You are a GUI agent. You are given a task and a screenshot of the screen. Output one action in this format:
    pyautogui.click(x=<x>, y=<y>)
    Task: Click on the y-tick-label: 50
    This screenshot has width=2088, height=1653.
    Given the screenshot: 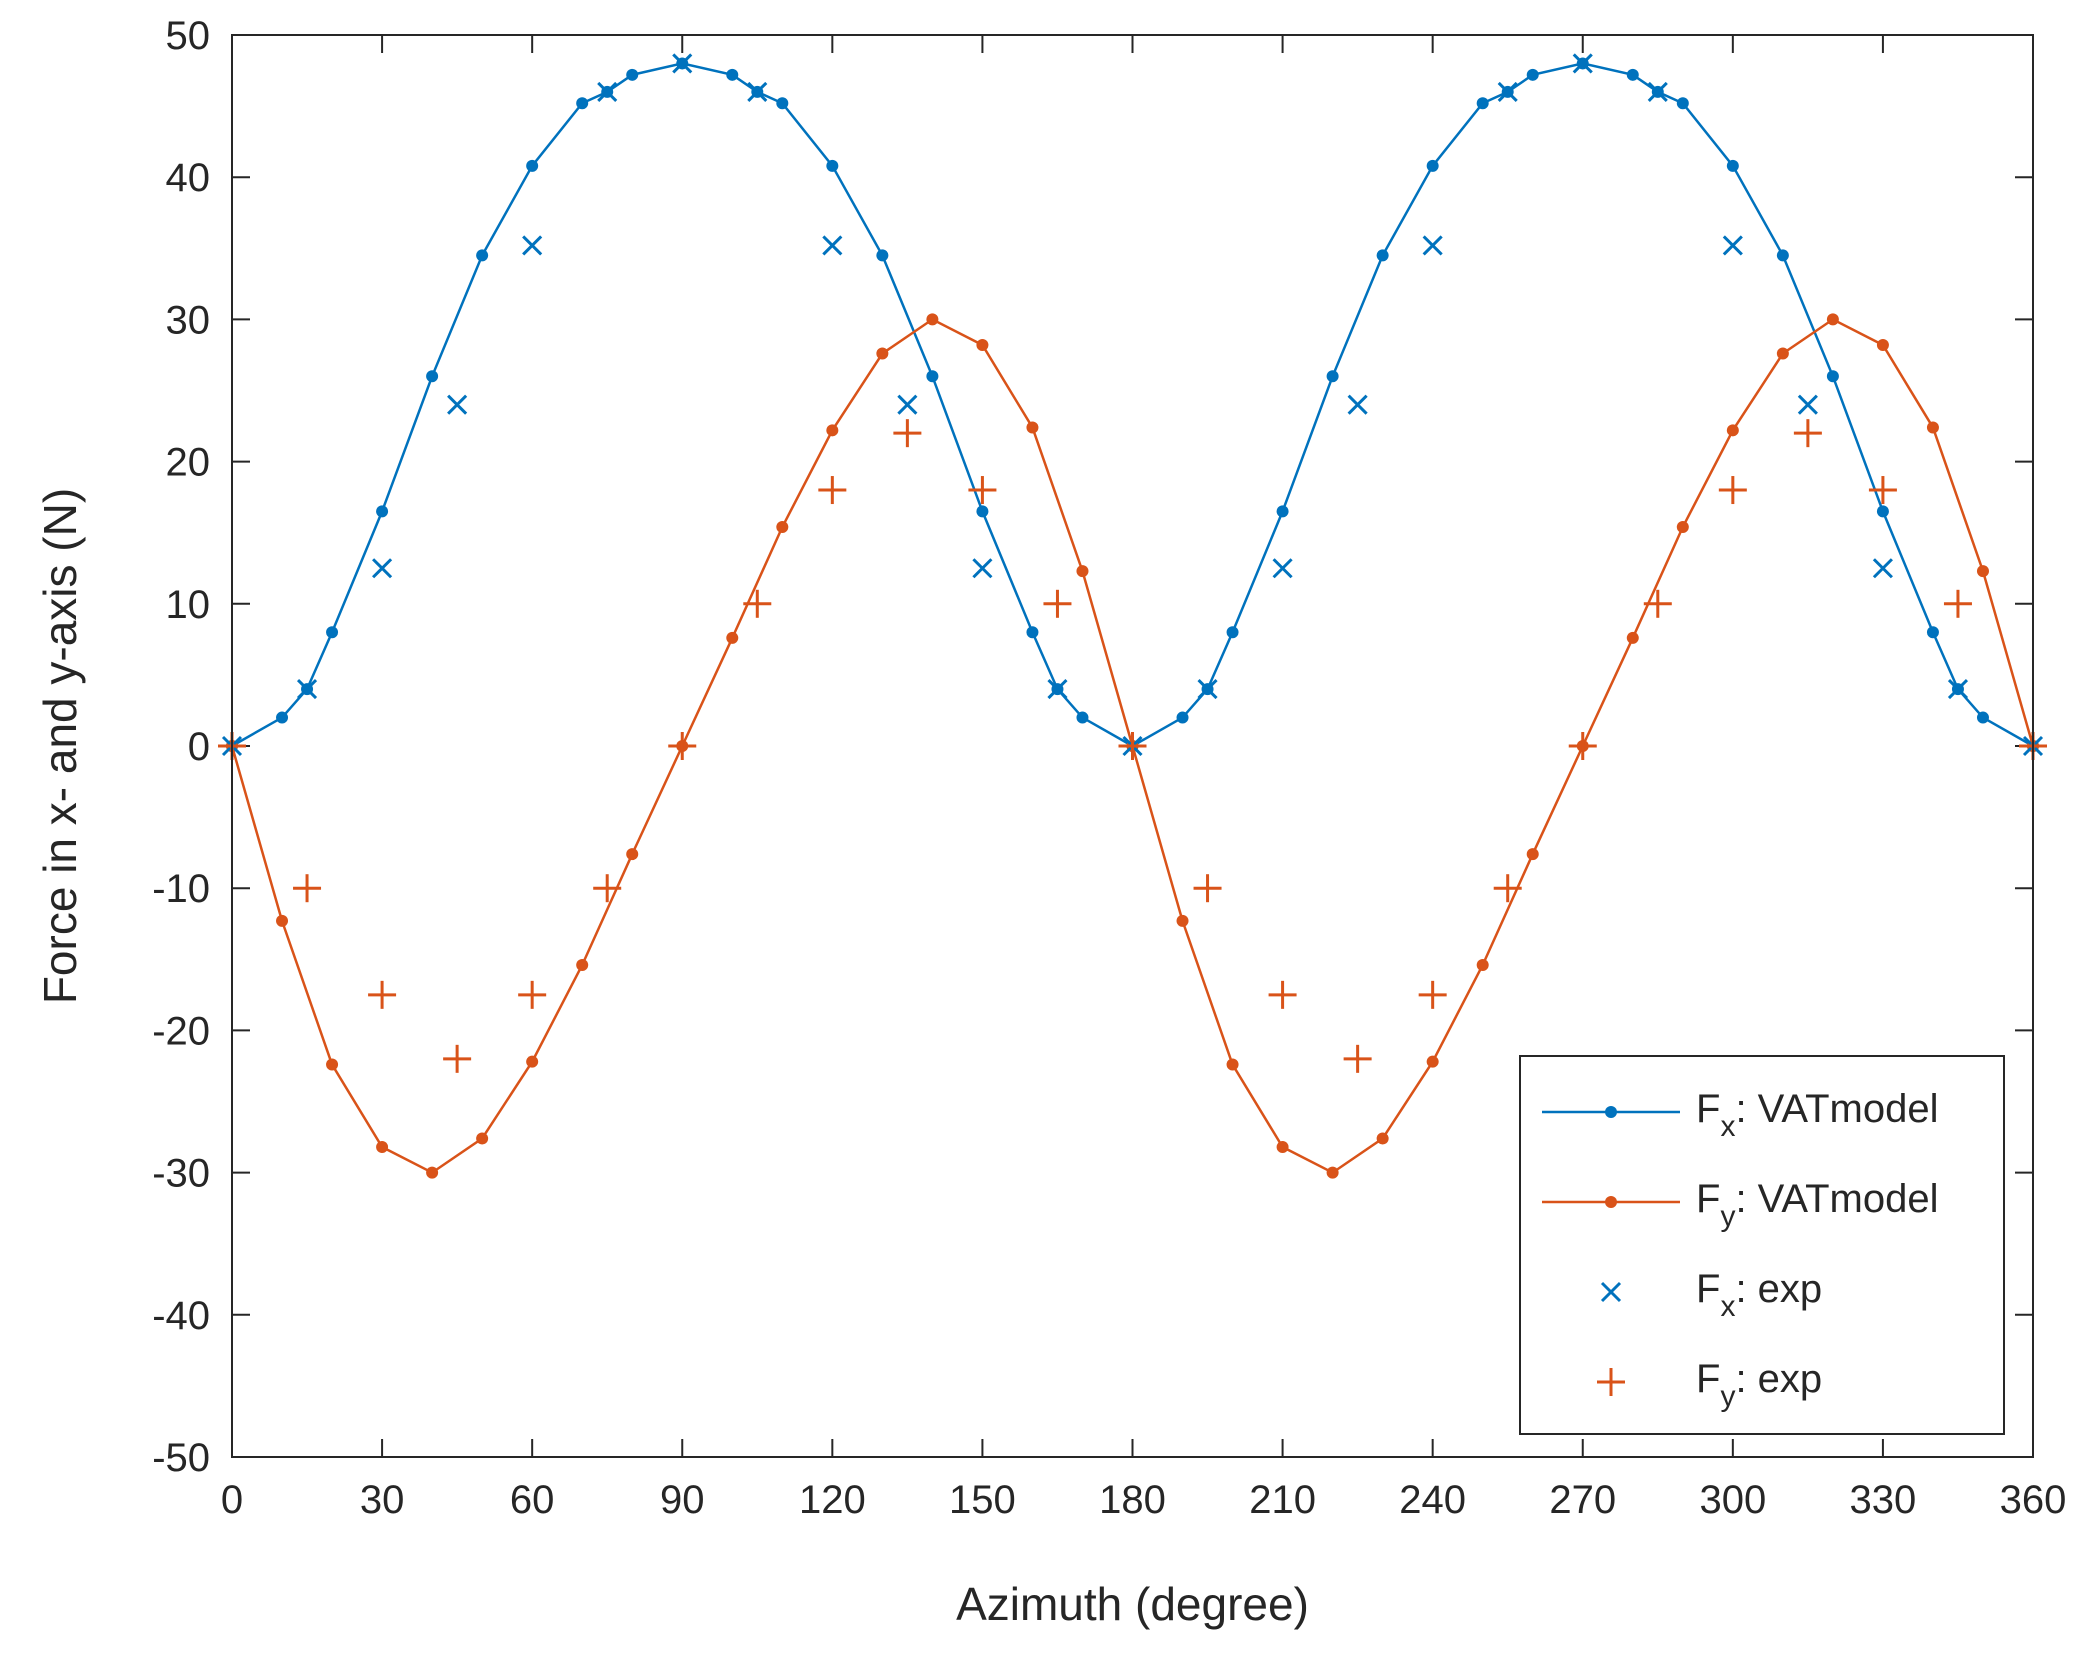 What is the action you would take?
    pyautogui.click(x=188, y=36)
    